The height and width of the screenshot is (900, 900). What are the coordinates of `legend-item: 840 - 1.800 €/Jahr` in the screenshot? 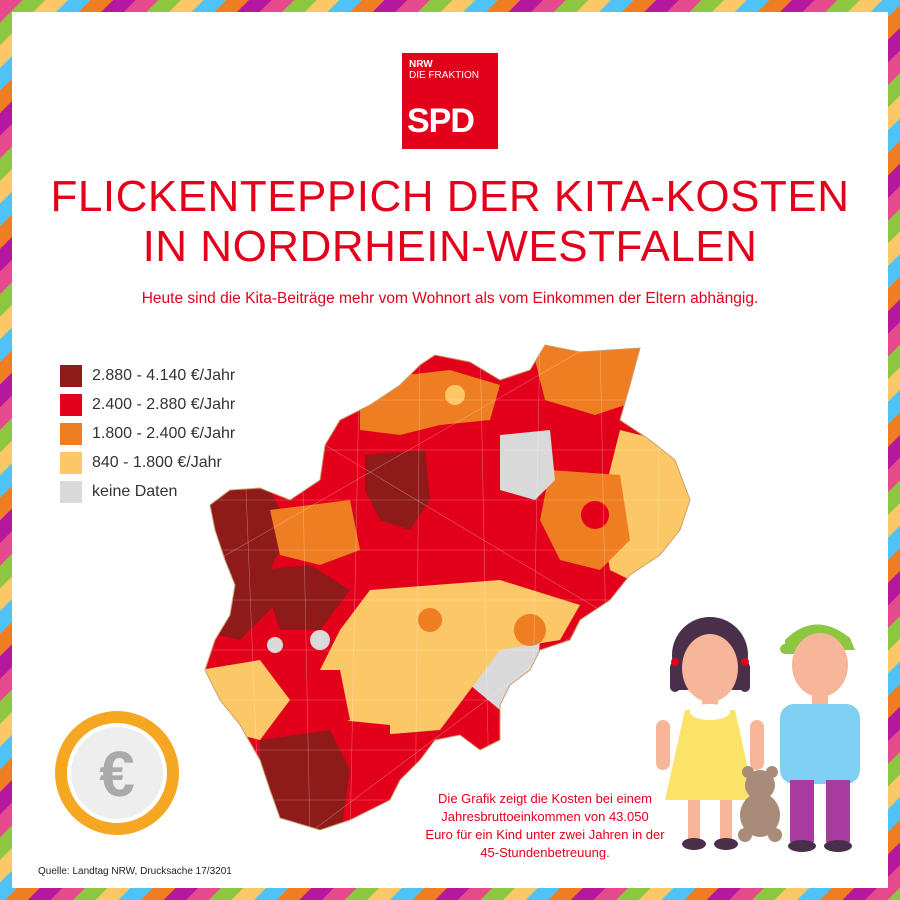 It's located at (180, 463).